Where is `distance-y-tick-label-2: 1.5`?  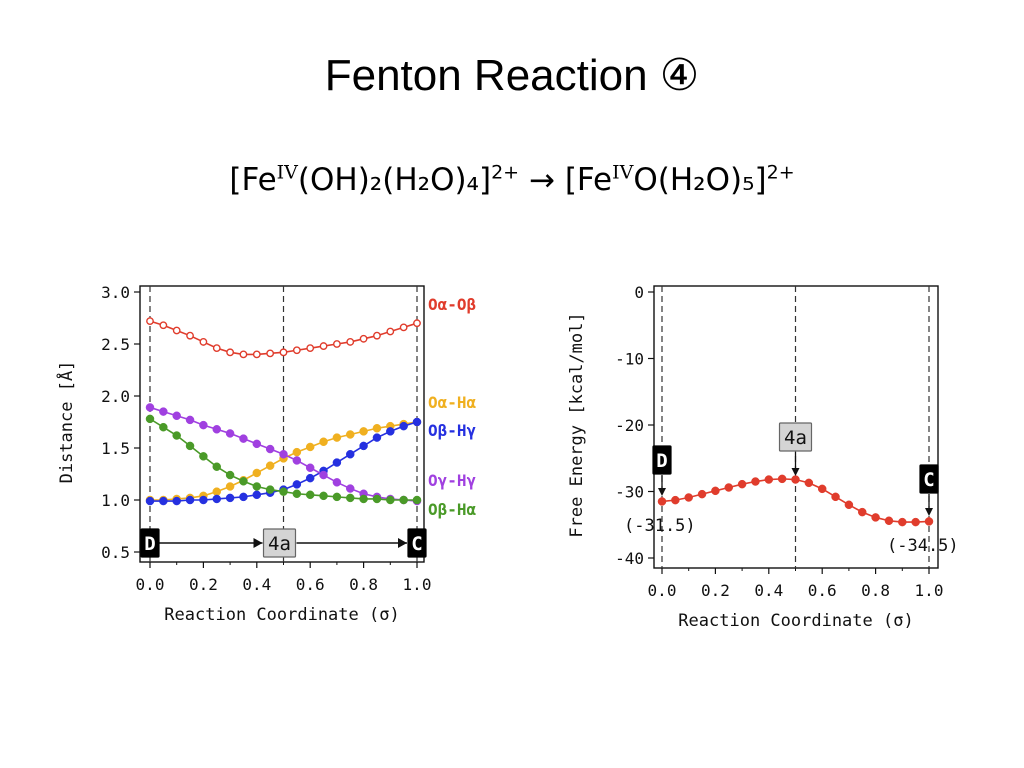
distance-y-tick-label-2: 1.5 is located at coordinates (115, 448).